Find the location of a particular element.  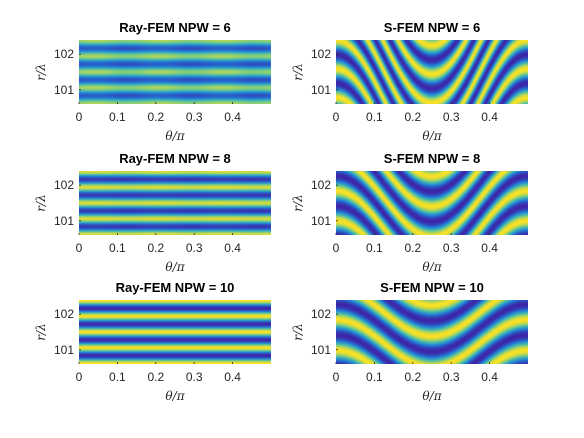

subplot-6: S-FEM NPW = 10 0 0.1 0.2 0.3 0.4 101 102 θ/π r/λ is located at coordinates (409, 341).